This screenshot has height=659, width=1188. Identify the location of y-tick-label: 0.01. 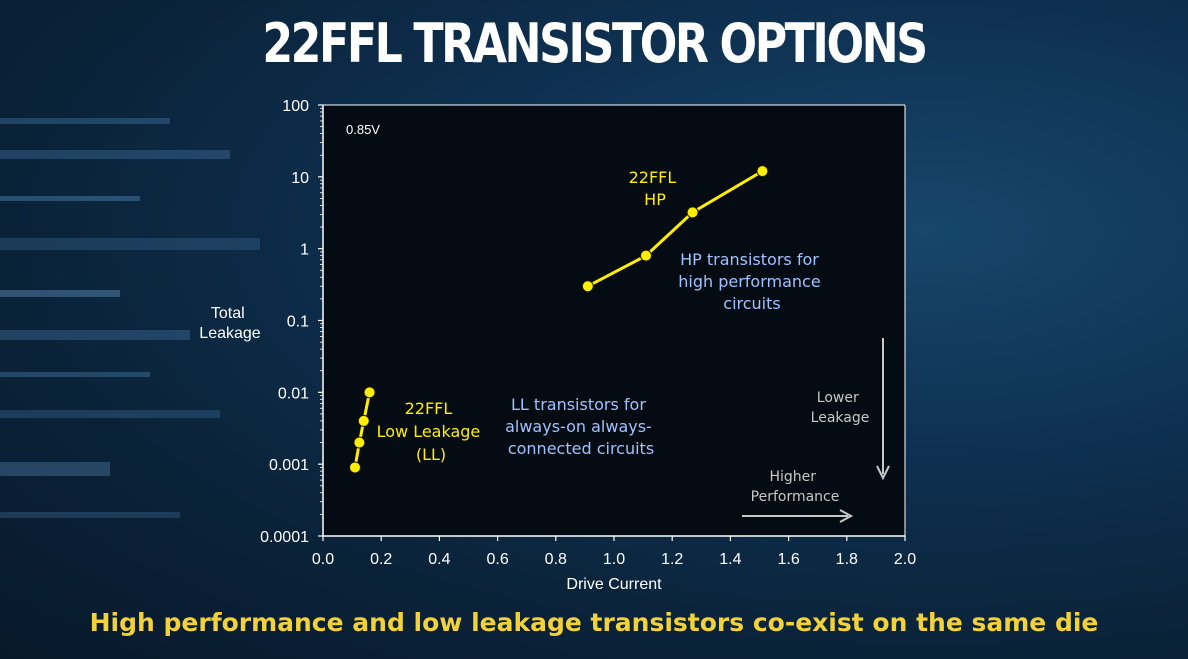
(293, 393).